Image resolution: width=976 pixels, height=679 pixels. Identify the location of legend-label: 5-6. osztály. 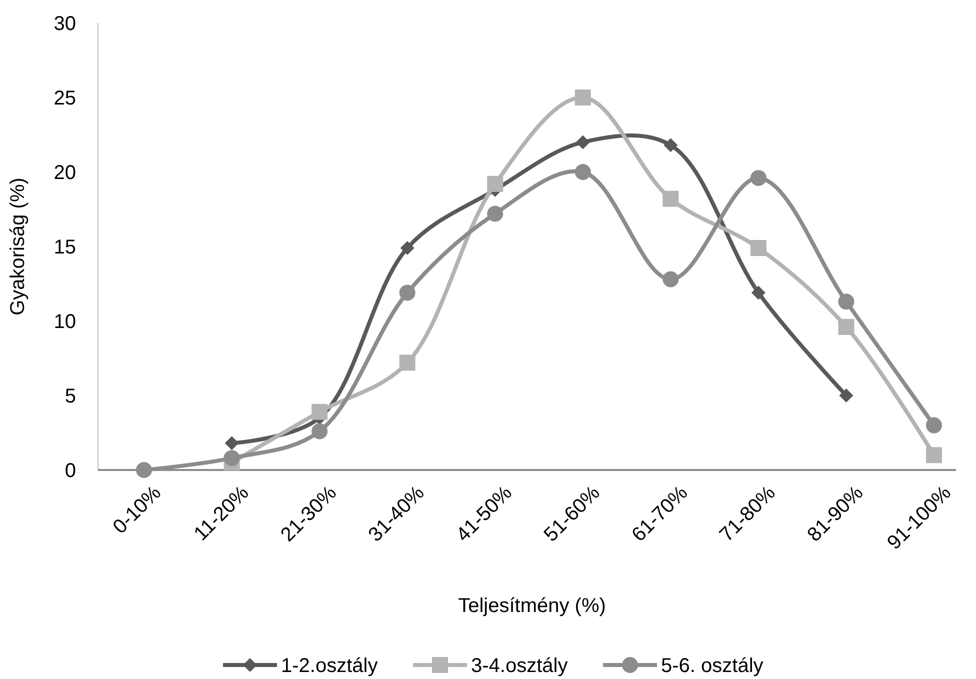
(712, 666).